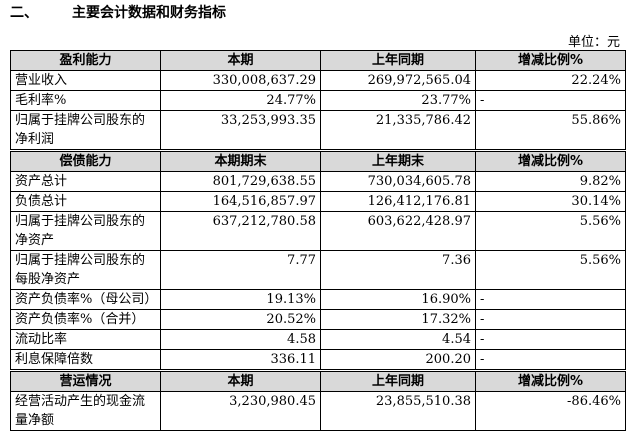 This screenshot has width=630, height=443. Describe the element at coordinates (550, 201) in the screenshot. I see `cell-value: 30.14%` at that location.